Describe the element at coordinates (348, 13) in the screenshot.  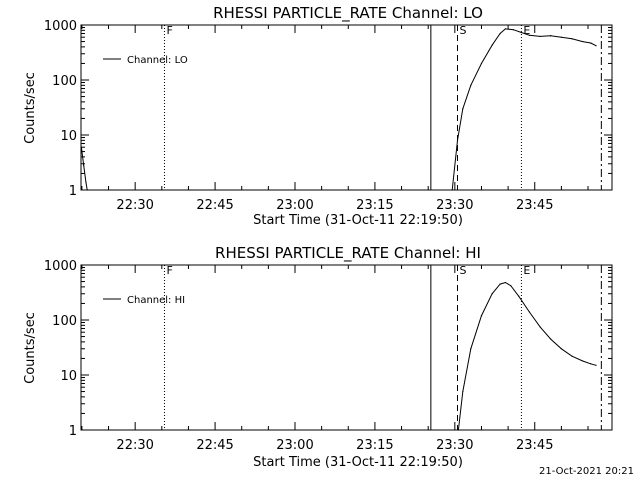
I see `chart-title: RHESSI PARTICLE_RATE Channel: LO` at that location.